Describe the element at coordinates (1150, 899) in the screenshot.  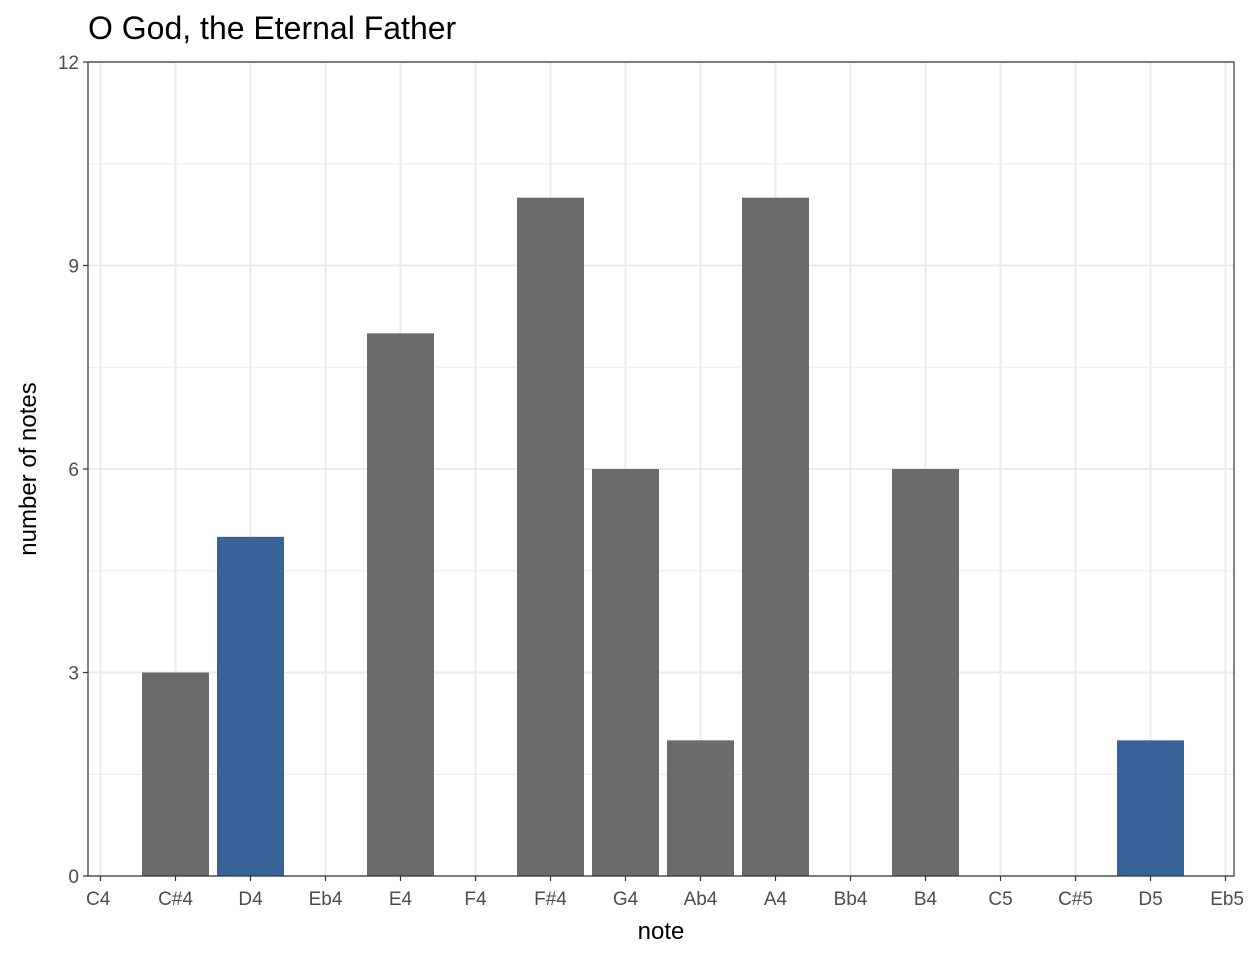
I see `x-tick-label: D5` at that location.